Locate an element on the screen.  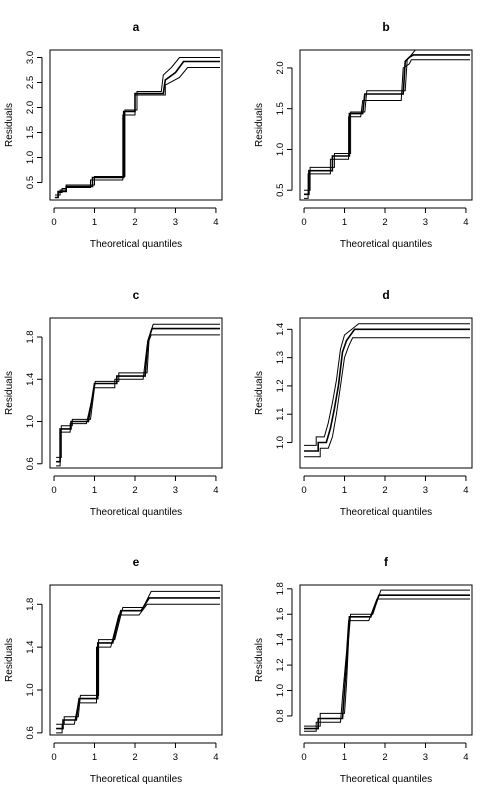
y-tick-label: 1.1 is located at coordinates (280, 414).